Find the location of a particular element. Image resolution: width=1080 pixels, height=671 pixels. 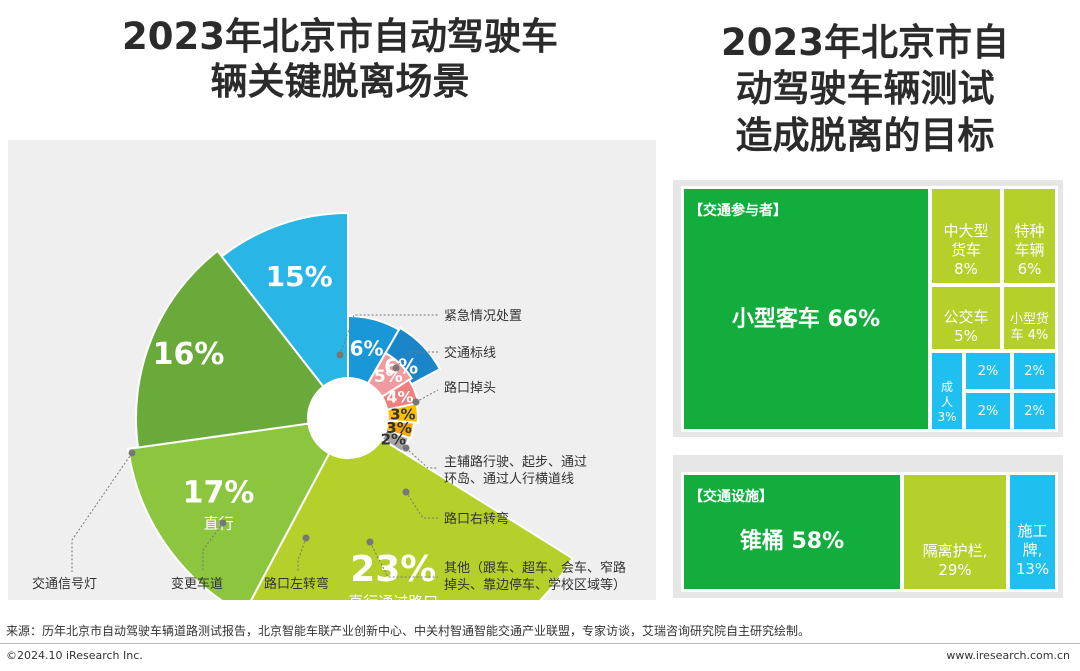

treemap-cell-label: 锥桶 58% is located at coordinates (792, 541).